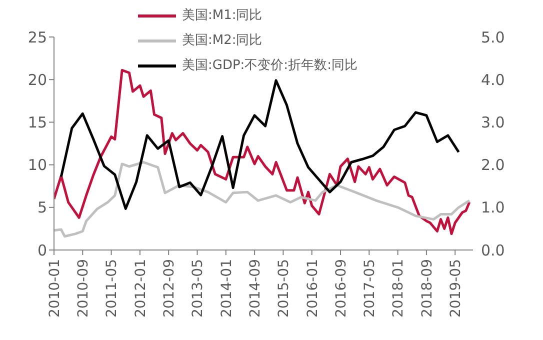 This screenshot has width=543, height=340. What do you see at coordinates (37, 123) in the screenshot?
I see `y-tick-label: 15` at bounding box center [37, 123].